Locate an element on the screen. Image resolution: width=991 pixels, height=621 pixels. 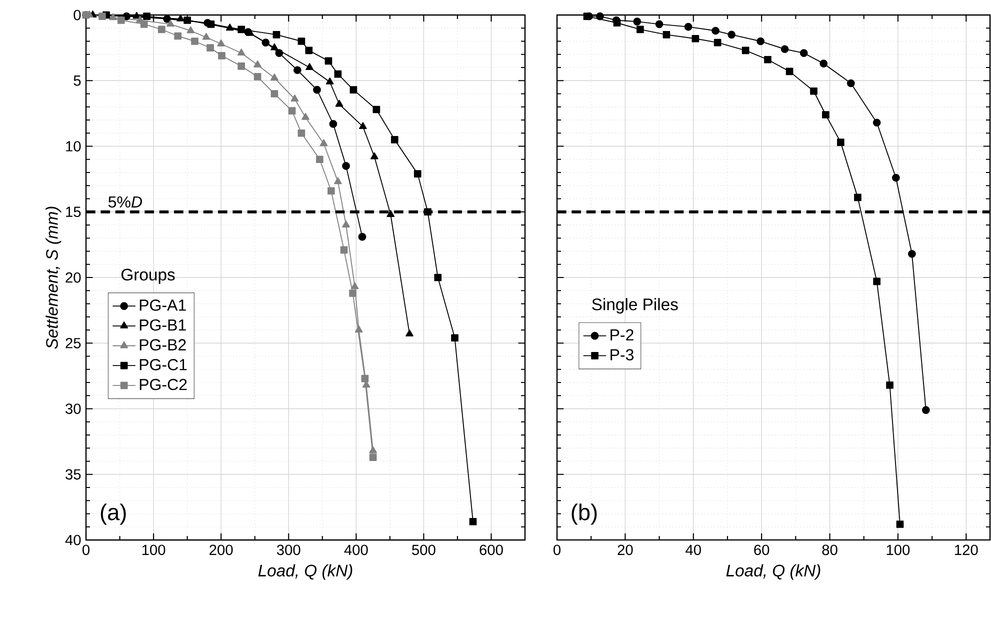
y-tick-label: 30 is located at coordinates (73, 409).